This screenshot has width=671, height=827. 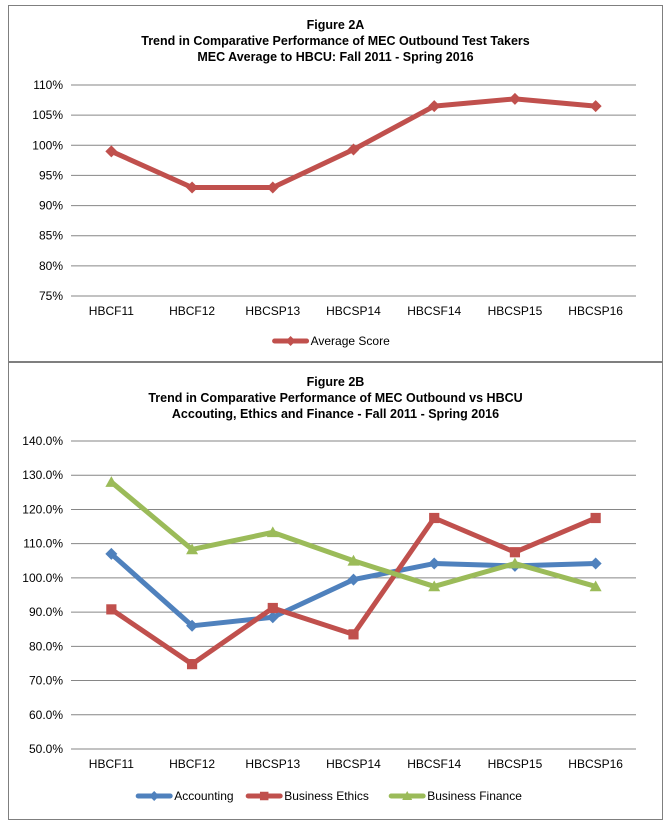 What do you see at coordinates (51, 266) in the screenshot?
I see `figure-2a-ytick-label: 80%` at bounding box center [51, 266].